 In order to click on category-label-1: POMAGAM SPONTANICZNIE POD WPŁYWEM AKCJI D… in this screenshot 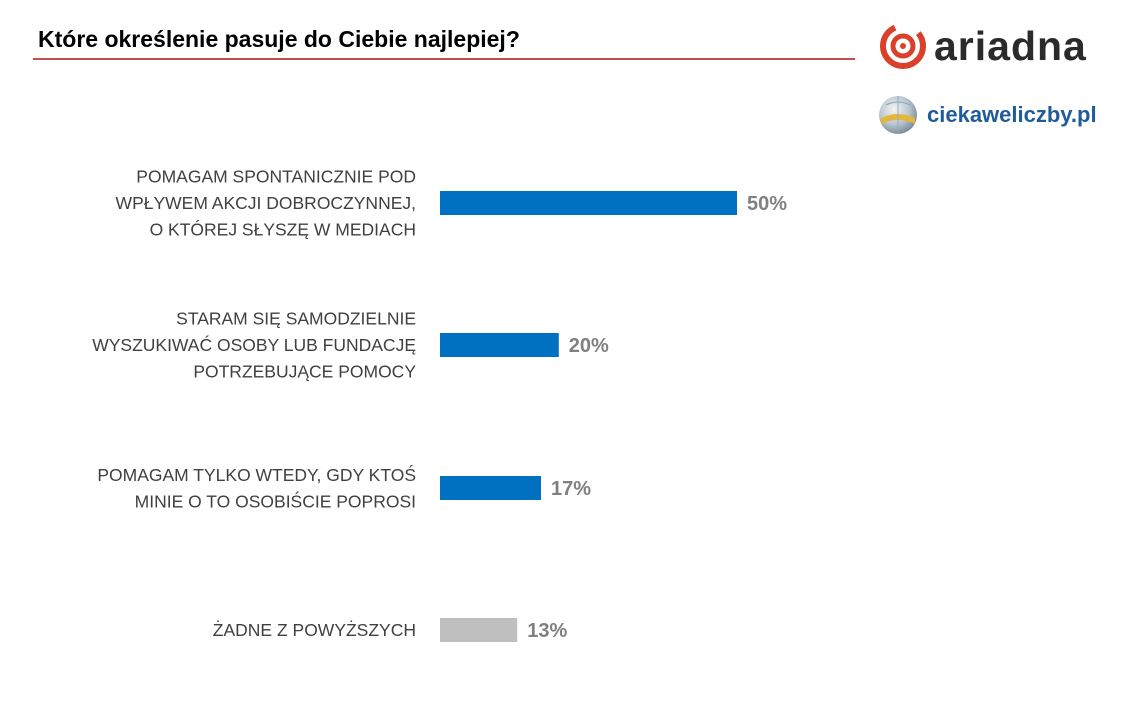, I will do `click(266, 203)`.